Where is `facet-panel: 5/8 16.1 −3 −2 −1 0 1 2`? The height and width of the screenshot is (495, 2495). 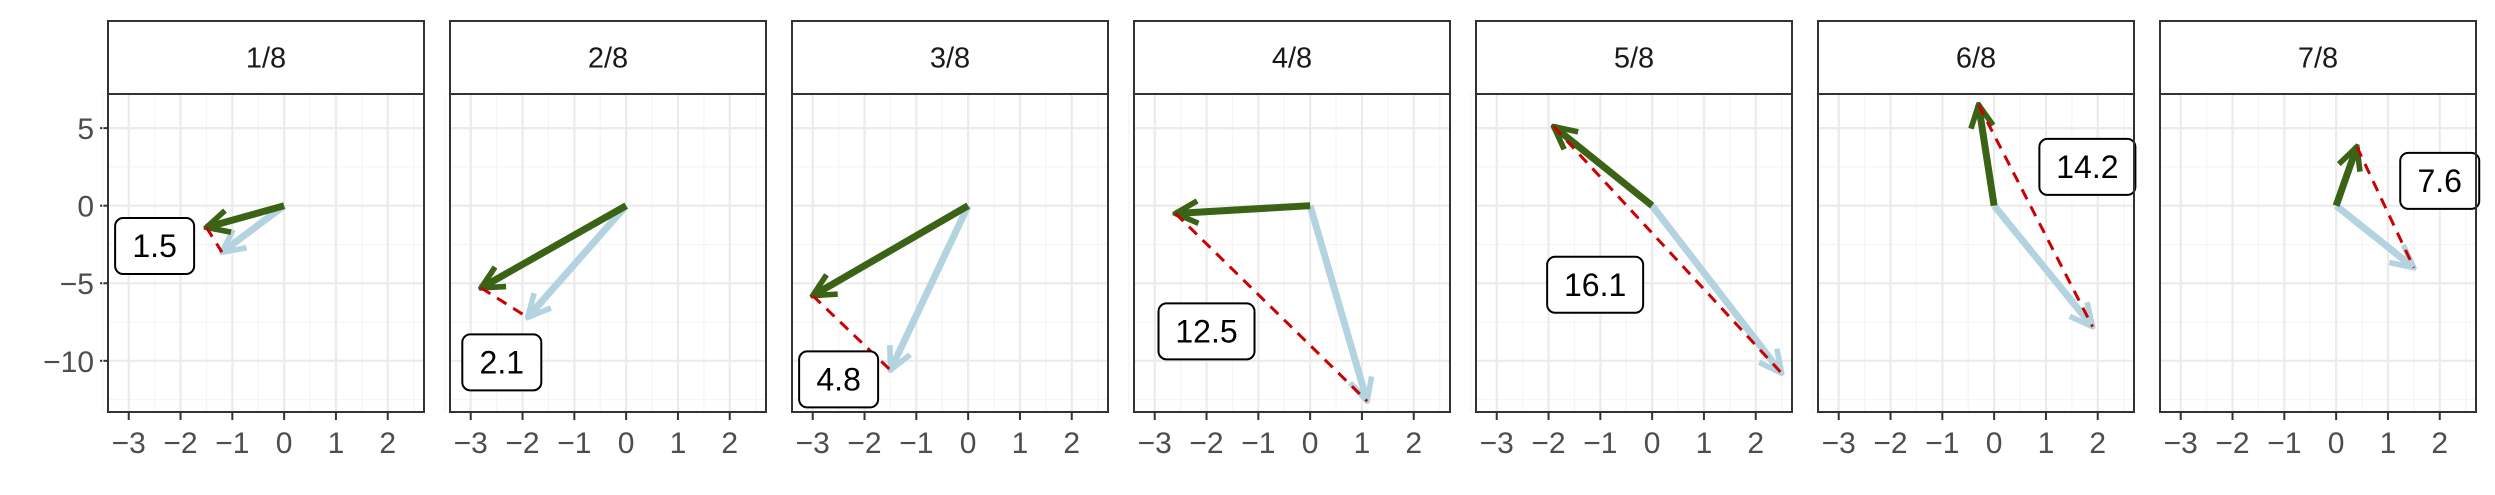
facet-panel: 5/8 16.1 −3 −2 −1 0 1 2 is located at coordinates (1631, 240).